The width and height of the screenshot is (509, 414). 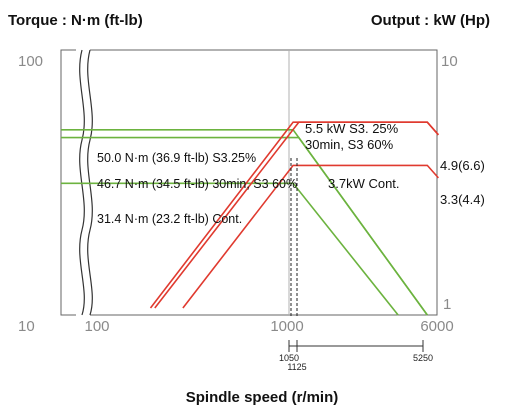 I want to click on x-tick-100: 100, so click(x=96, y=326).